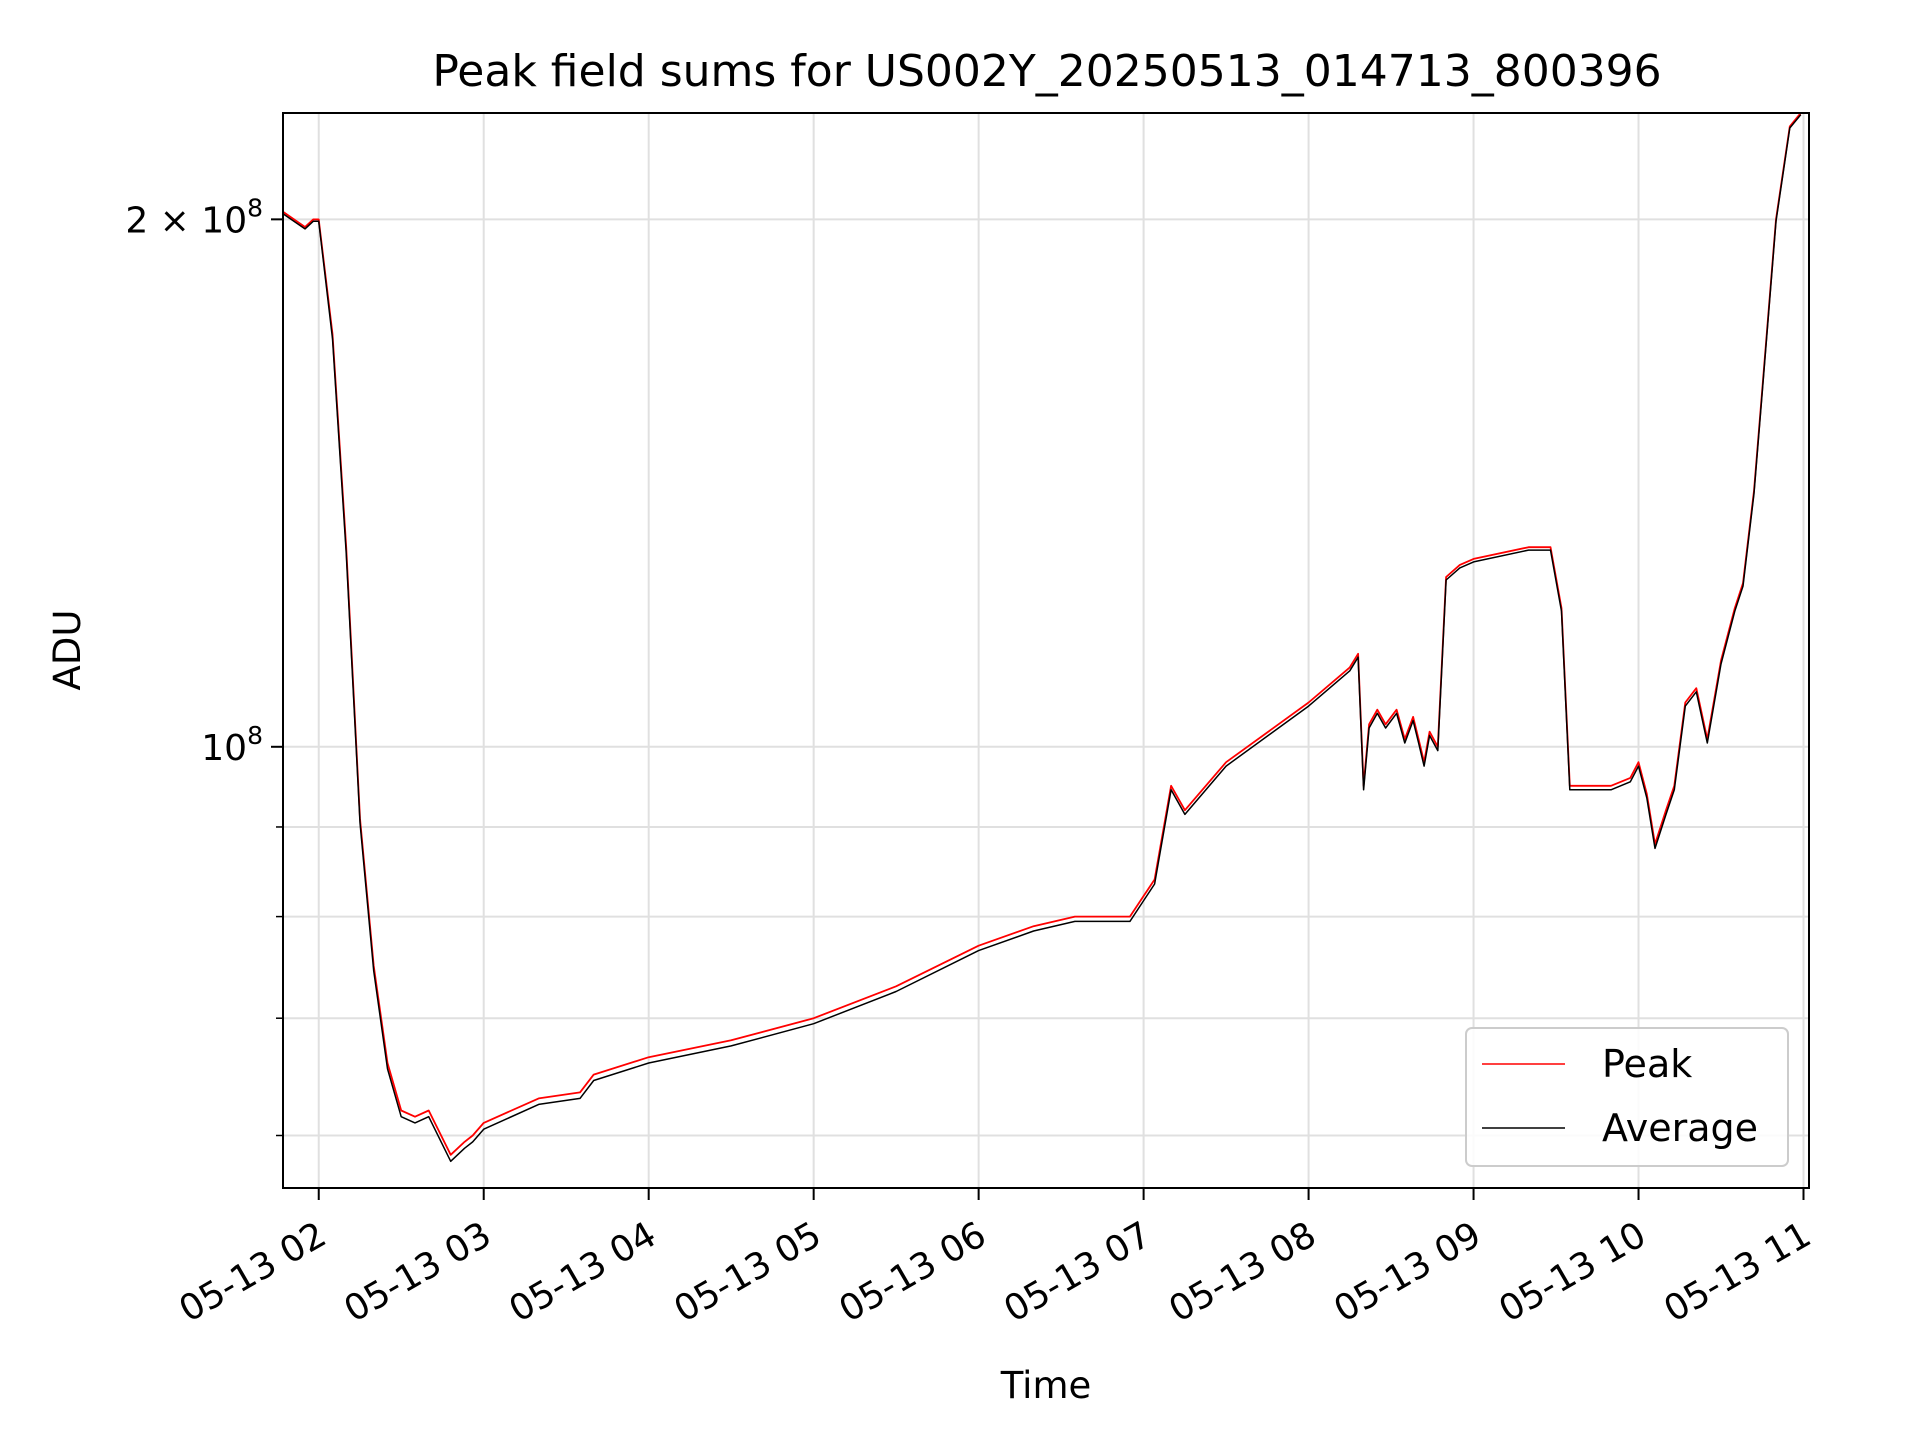 The width and height of the screenshot is (1920, 1440). I want to click on y-axis-label: ADU, so click(67, 650).